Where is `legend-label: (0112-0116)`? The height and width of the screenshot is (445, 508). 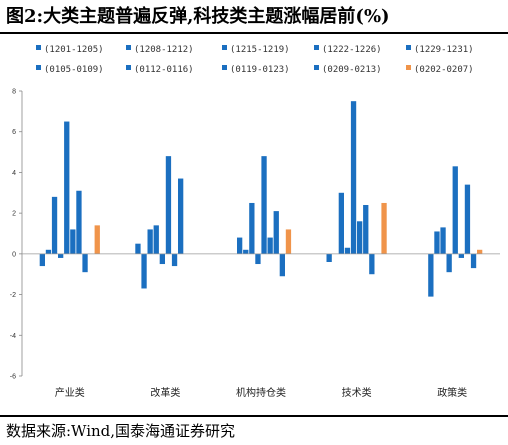 legend-label: (0112-0116) is located at coordinates (164, 70).